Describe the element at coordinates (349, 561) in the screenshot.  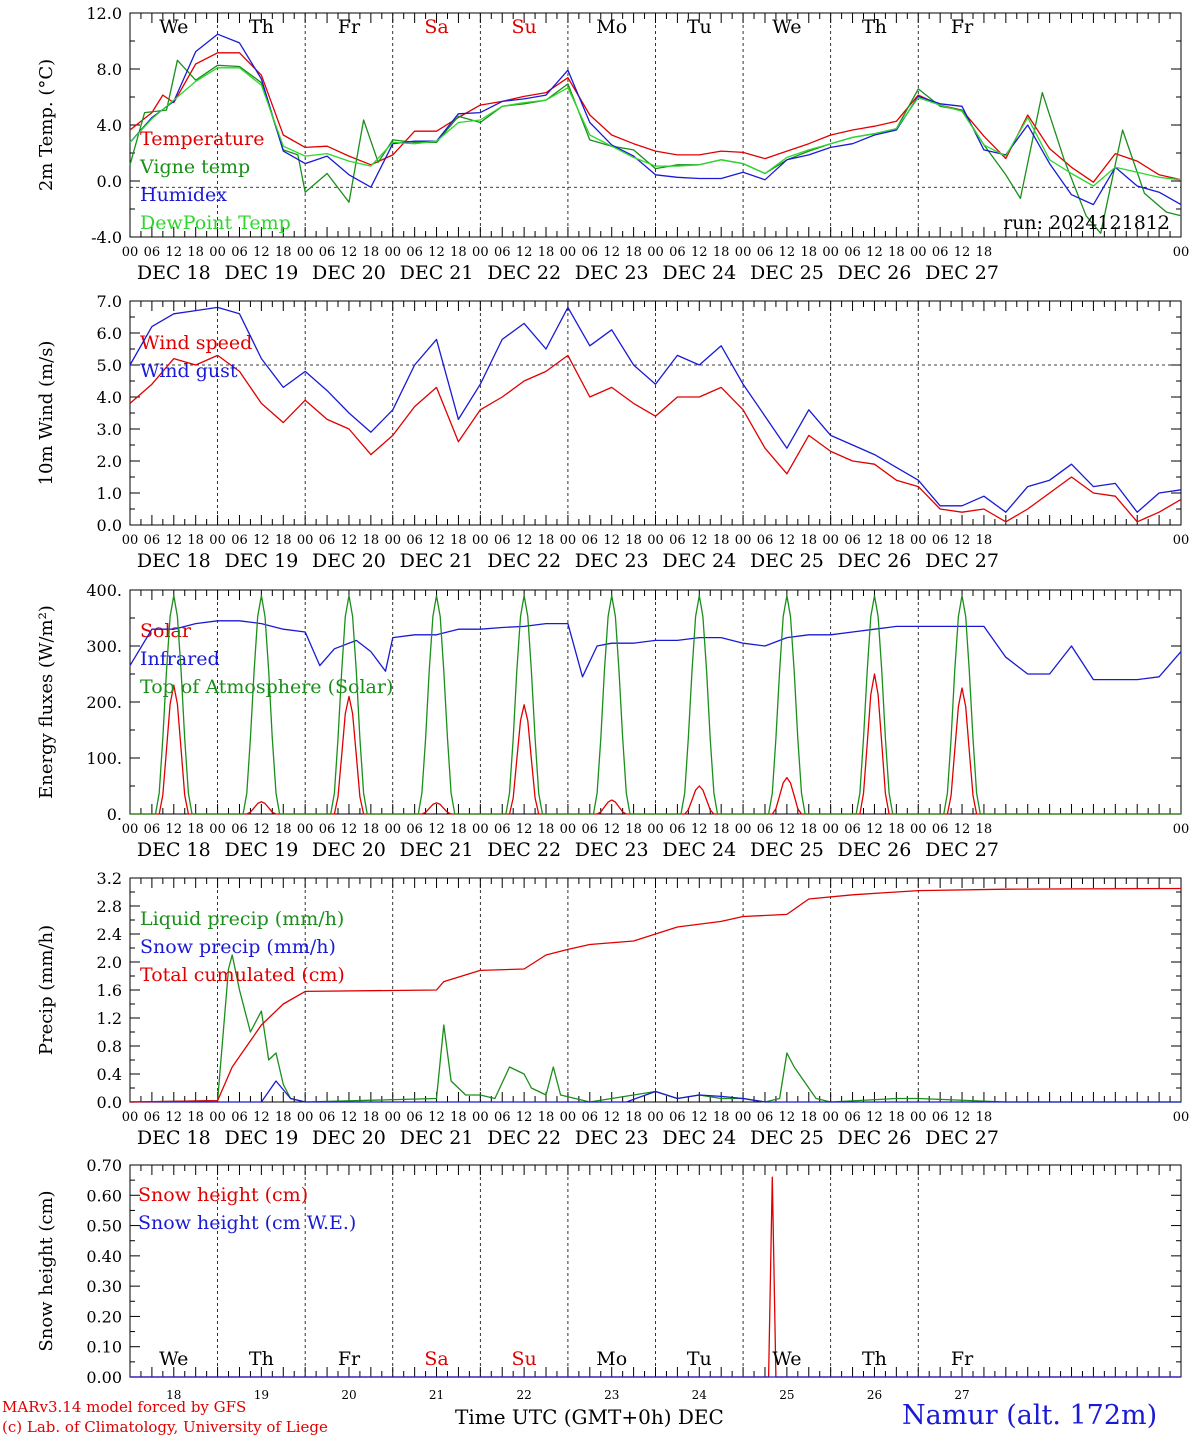
I see `date-label: DEC 20` at that location.